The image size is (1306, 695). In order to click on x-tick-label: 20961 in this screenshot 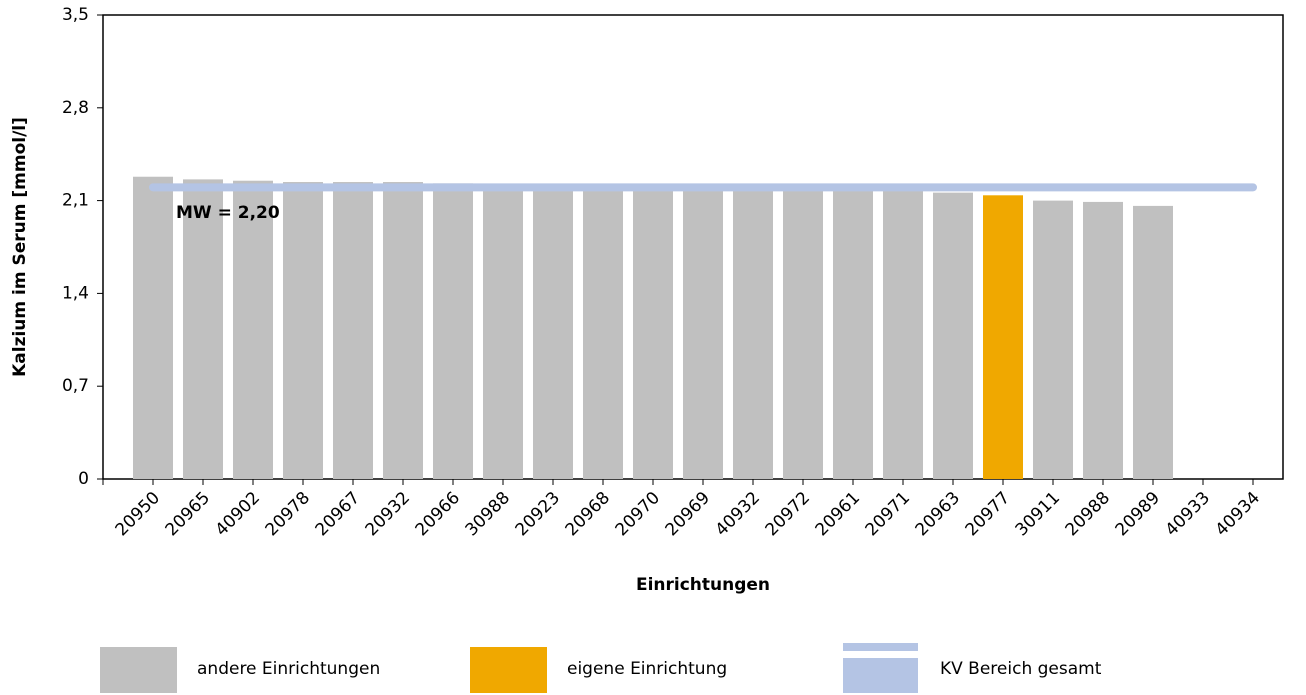, I will do `click(838, 514)`.